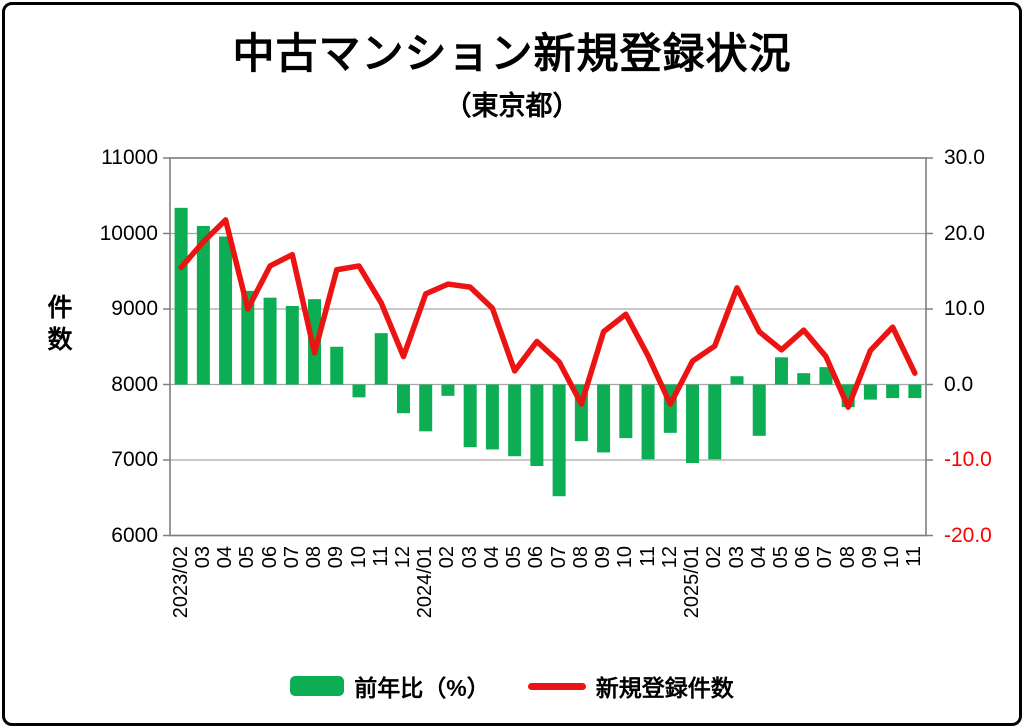  I want to click on bar-series-swatch, so click(317, 686).